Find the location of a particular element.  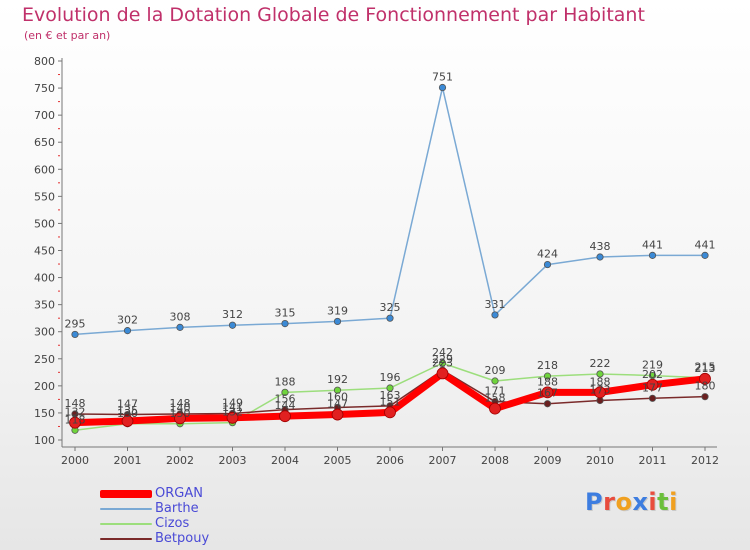

y-tick-label: 550 is located at coordinates (44, 196).